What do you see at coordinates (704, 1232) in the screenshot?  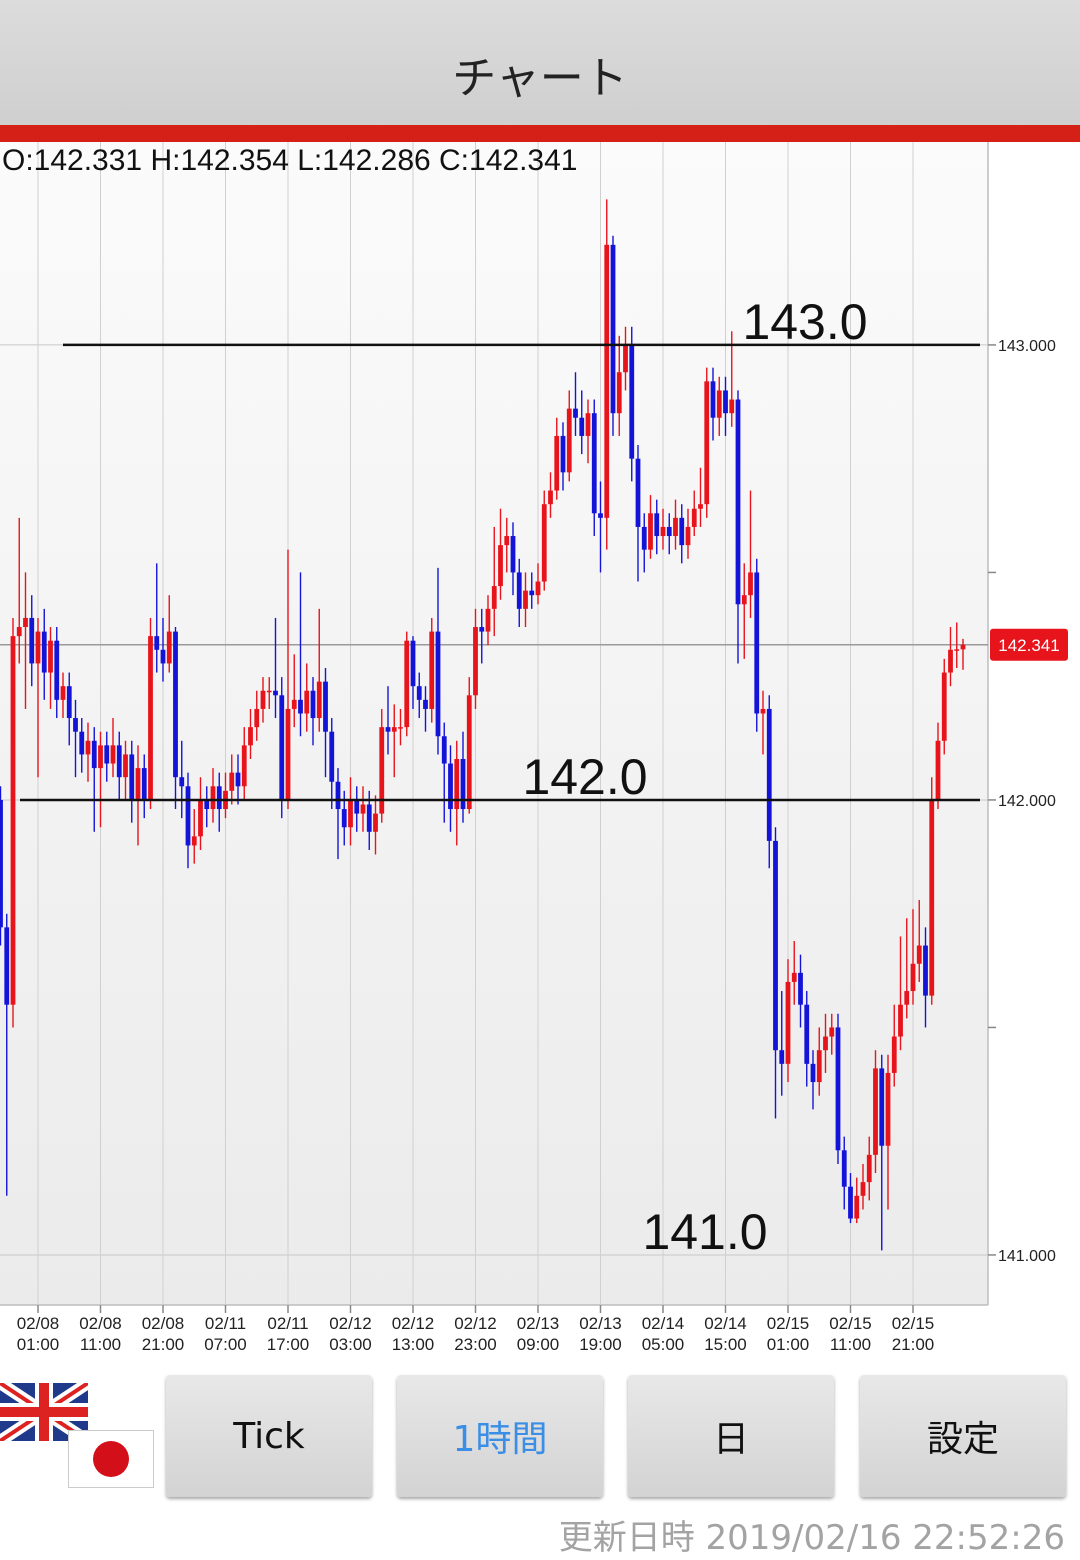 I see `drawn-line-label: 141.0` at bounding box center [704, 1232].